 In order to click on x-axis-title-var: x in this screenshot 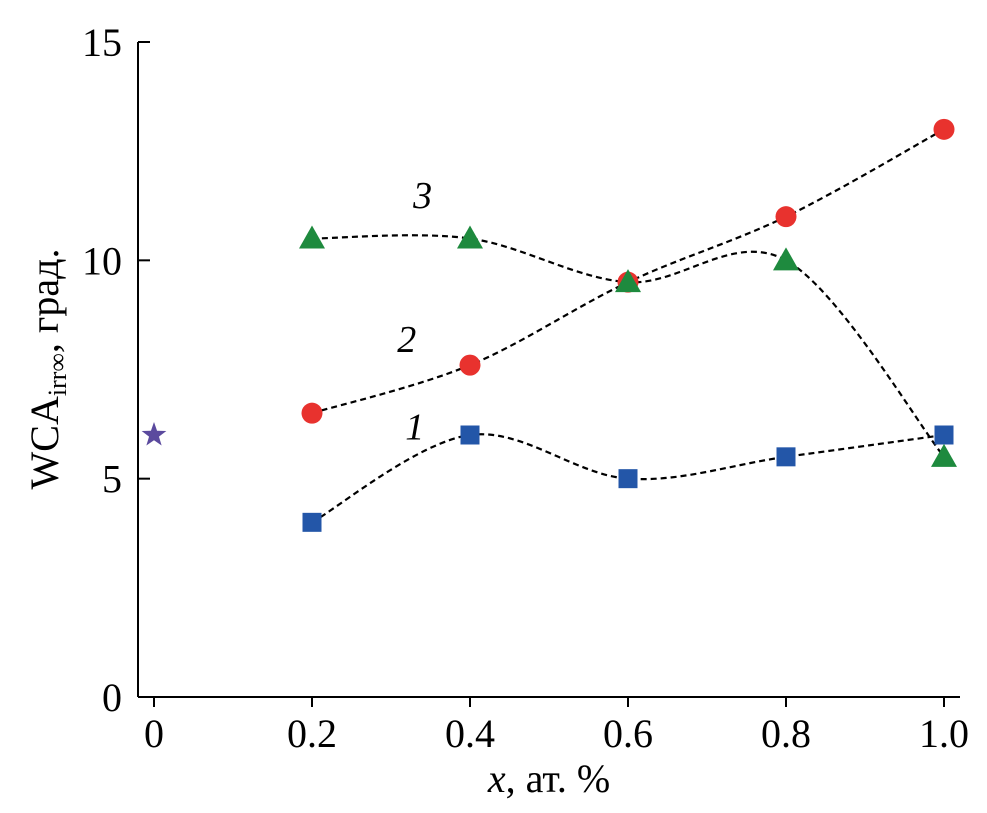, I will do `click(496, 778)`.